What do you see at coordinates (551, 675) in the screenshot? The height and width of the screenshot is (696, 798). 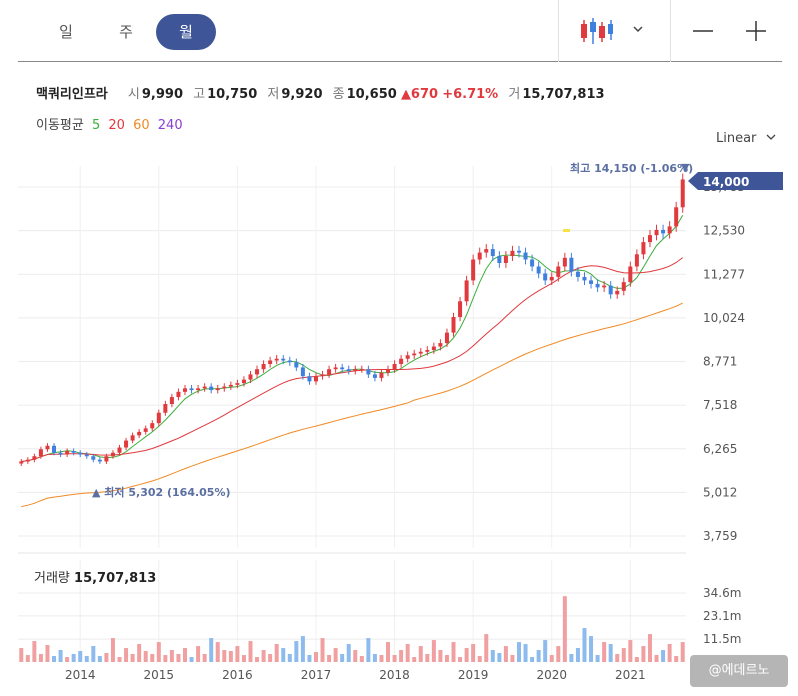 I see `time-tick-label: 2020` at bounding box center [551, 675].